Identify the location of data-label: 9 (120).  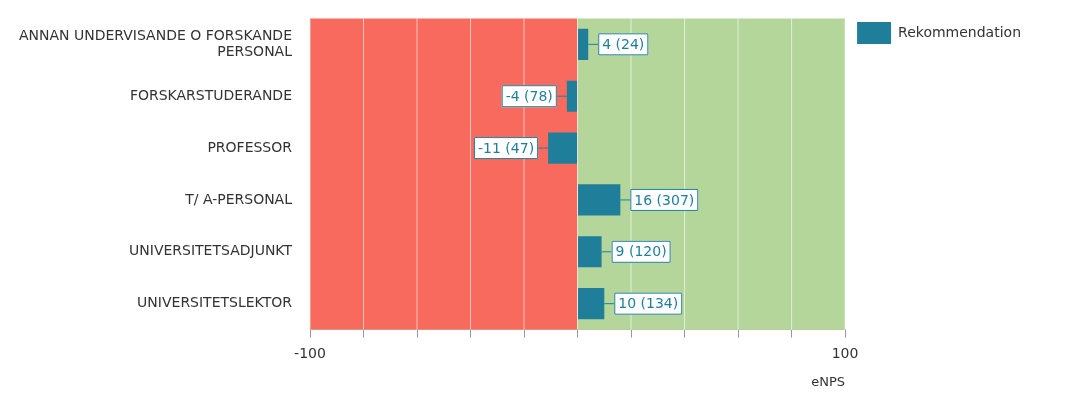
(641, 251).